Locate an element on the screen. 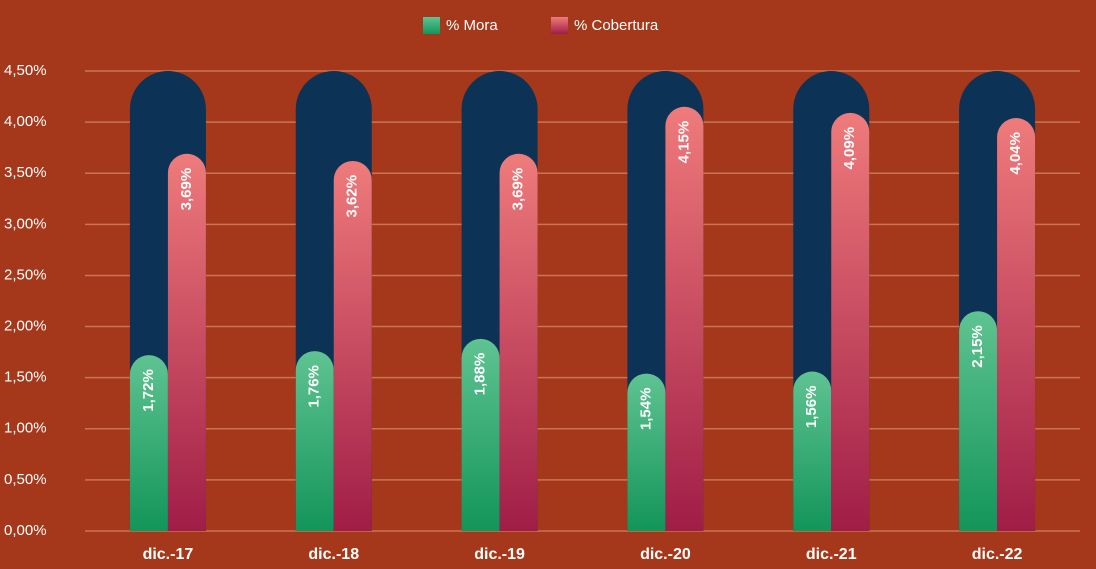 This screenshot has width=1096, height=569. y-tick-label: 0,50% is located at coordinates (25, 479).